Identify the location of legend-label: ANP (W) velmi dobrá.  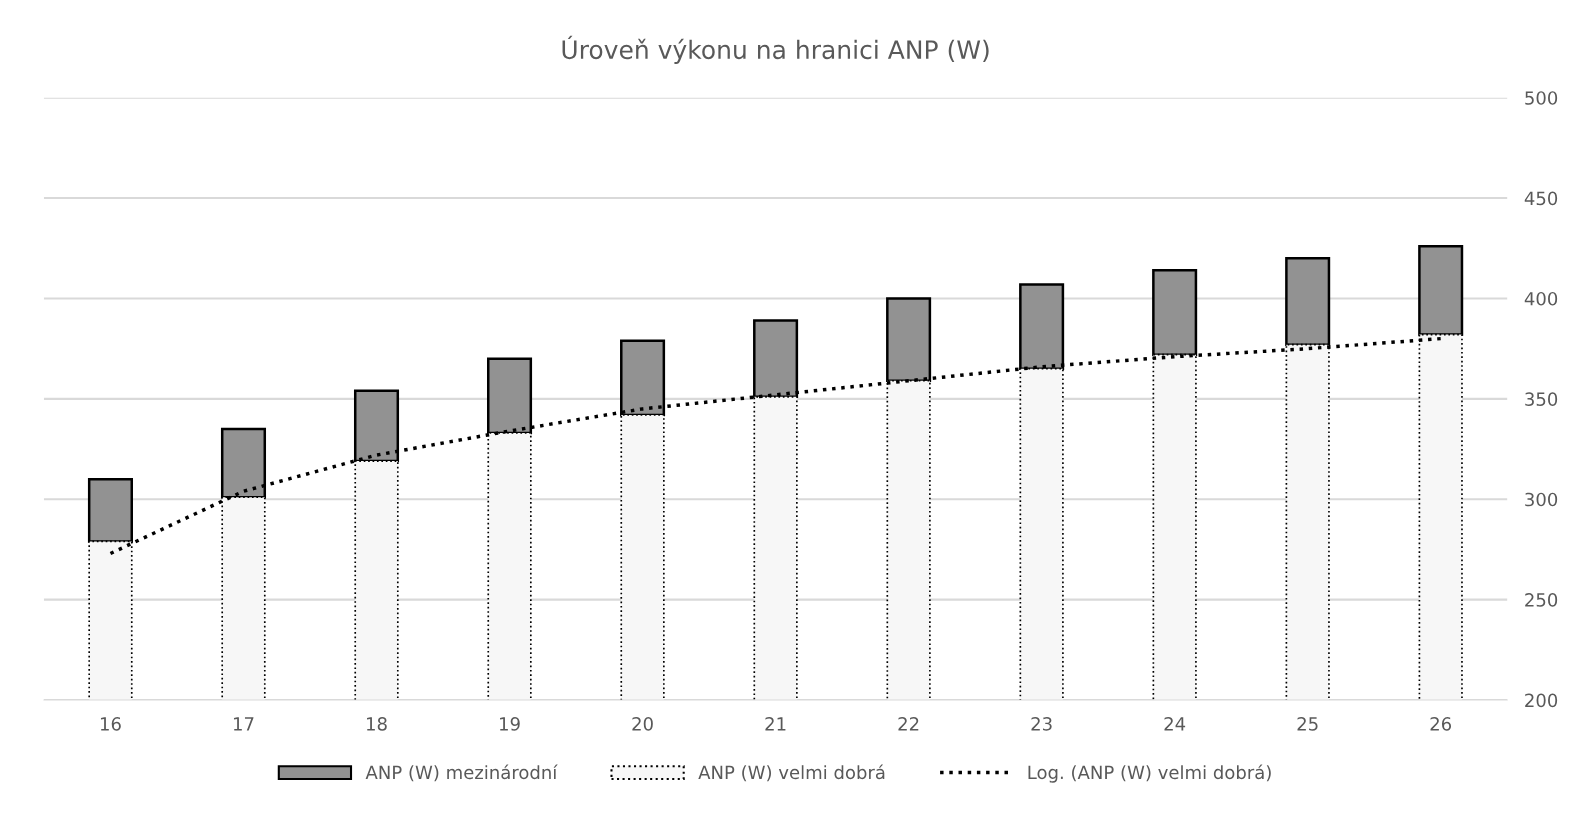
(791, 773).